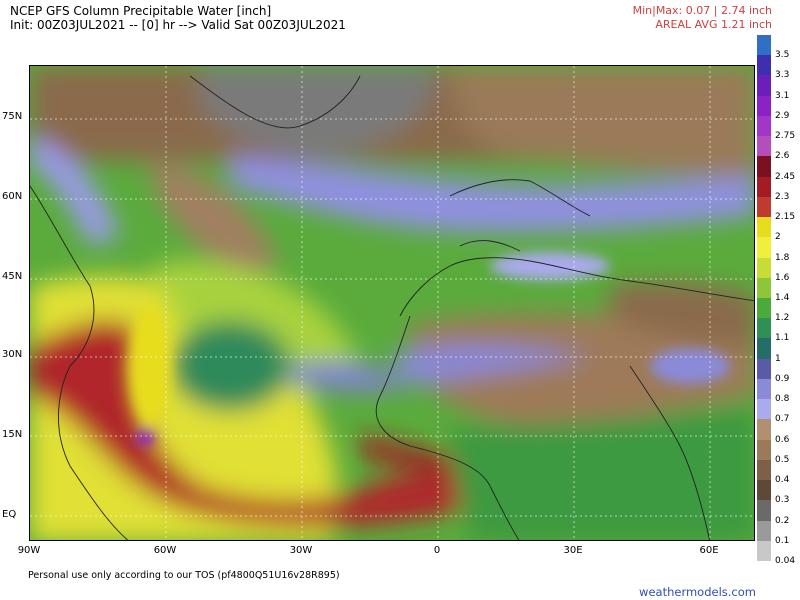 This screenshot has width=800, height=600. I want to click on colorbar-label: 0.6, so click(782, 439).